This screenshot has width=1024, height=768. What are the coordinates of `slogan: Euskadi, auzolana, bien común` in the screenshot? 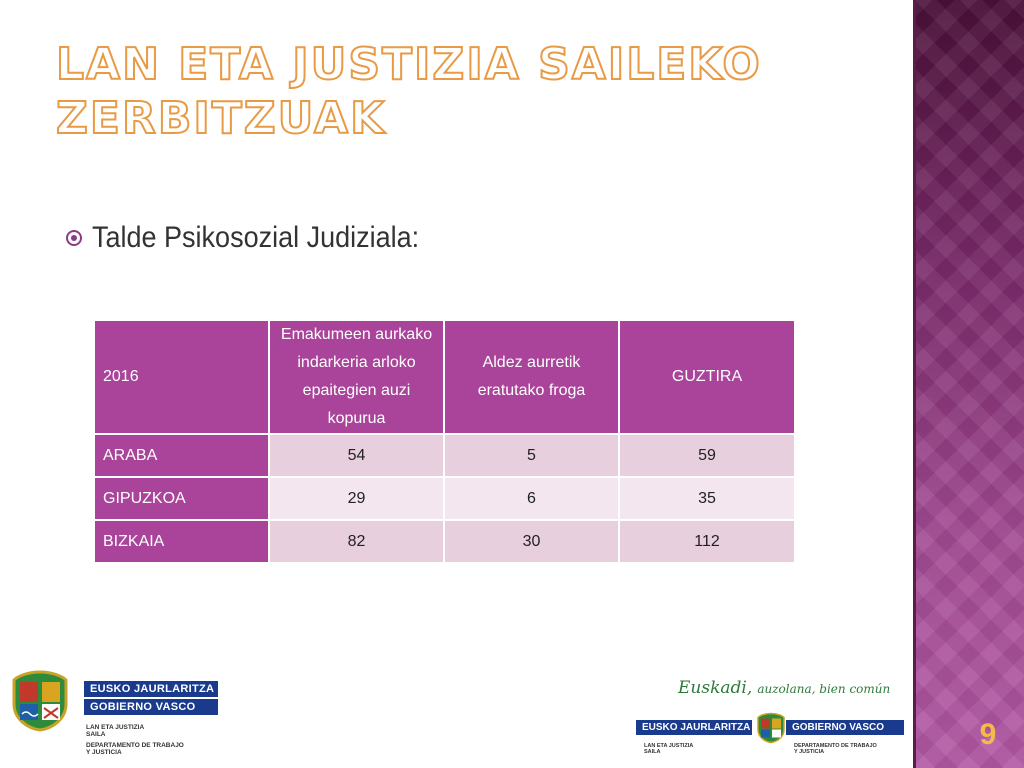 It's located at (784, 688).